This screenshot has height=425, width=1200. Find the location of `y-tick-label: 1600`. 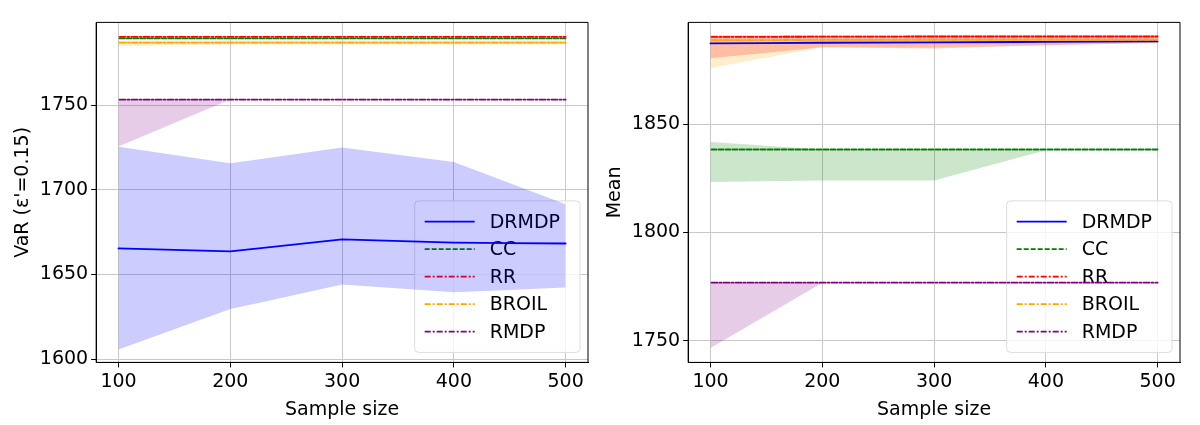

y-tick-label: 1600 is located at coordinates (64, 356).